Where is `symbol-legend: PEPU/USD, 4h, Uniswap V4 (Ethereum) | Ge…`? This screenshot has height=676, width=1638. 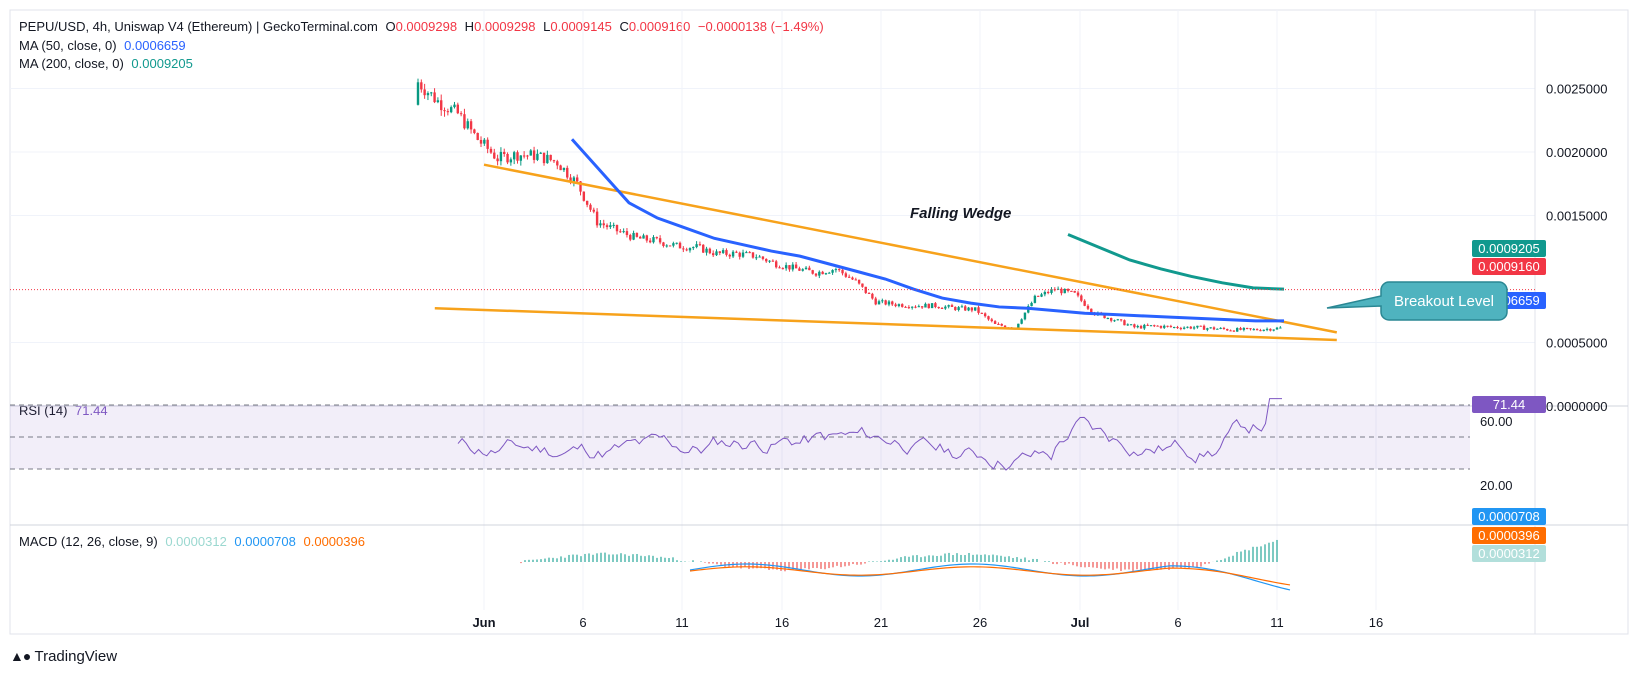 symbol-legend: PEPU/USD, 4h, Uniswap V4 (Ethereum) | Ge… is located at coordinates (423, 26).